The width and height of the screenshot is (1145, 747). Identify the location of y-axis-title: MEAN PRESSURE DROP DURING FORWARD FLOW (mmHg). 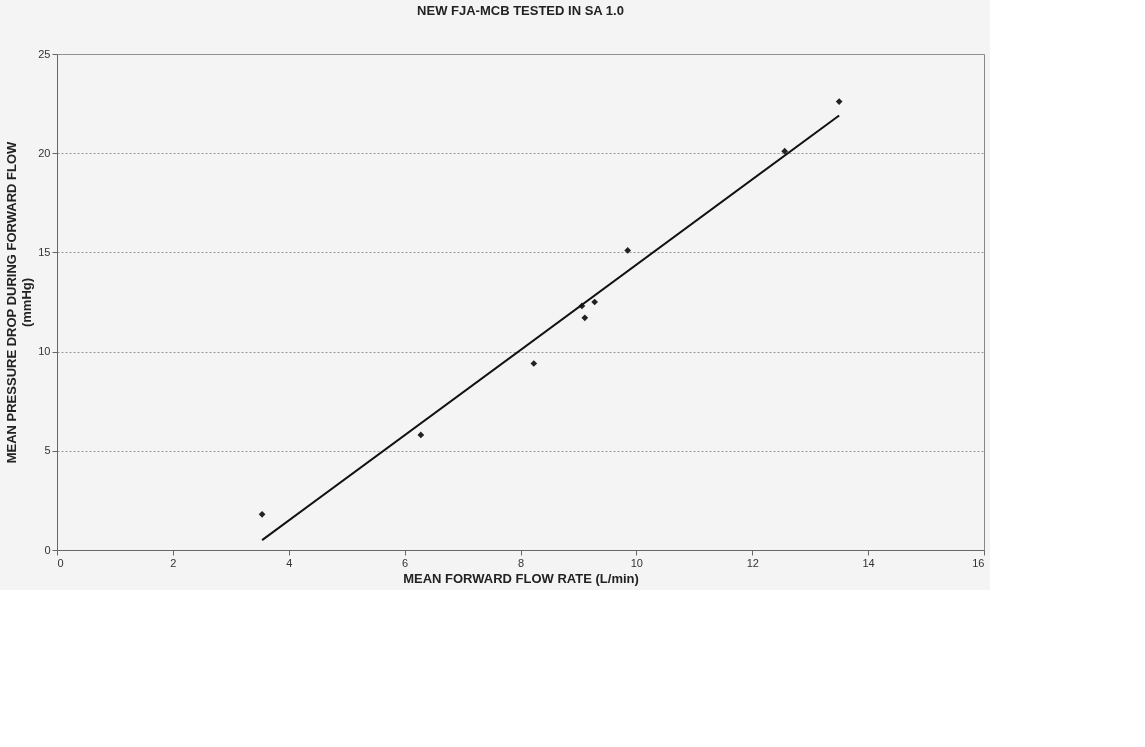
(19, 302).